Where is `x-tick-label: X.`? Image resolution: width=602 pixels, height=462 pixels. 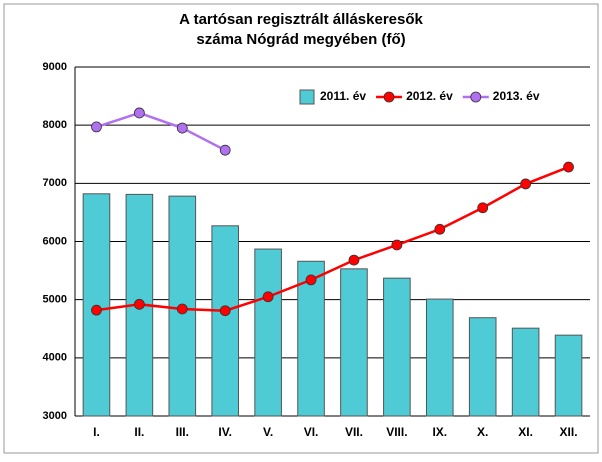
x-tick-label: X. is located at coordinates (482, 432).